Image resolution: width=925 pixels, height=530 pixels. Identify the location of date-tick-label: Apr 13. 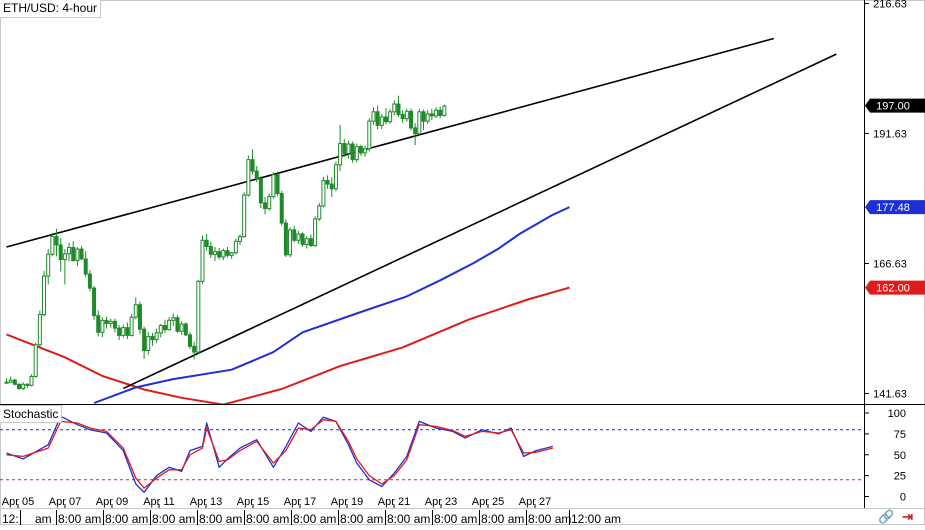
(206, 502).